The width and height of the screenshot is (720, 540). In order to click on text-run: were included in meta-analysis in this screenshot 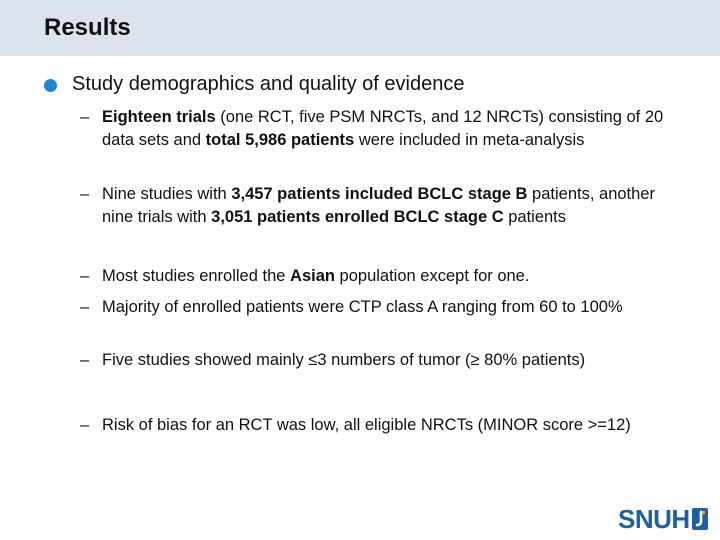, I will do `click(469, 140)`.